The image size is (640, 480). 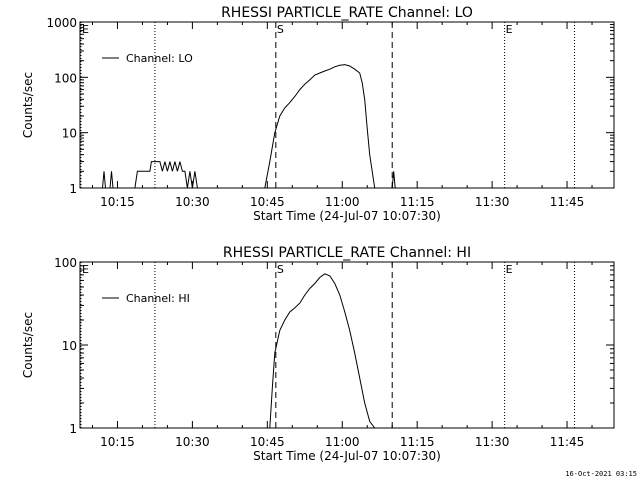 What do you see at coordinates (347, 13) in the screenshot?
I see `chart-title: RHESSI PARTICLE_RATE Channel: LO` at bounding box center [347, 13].